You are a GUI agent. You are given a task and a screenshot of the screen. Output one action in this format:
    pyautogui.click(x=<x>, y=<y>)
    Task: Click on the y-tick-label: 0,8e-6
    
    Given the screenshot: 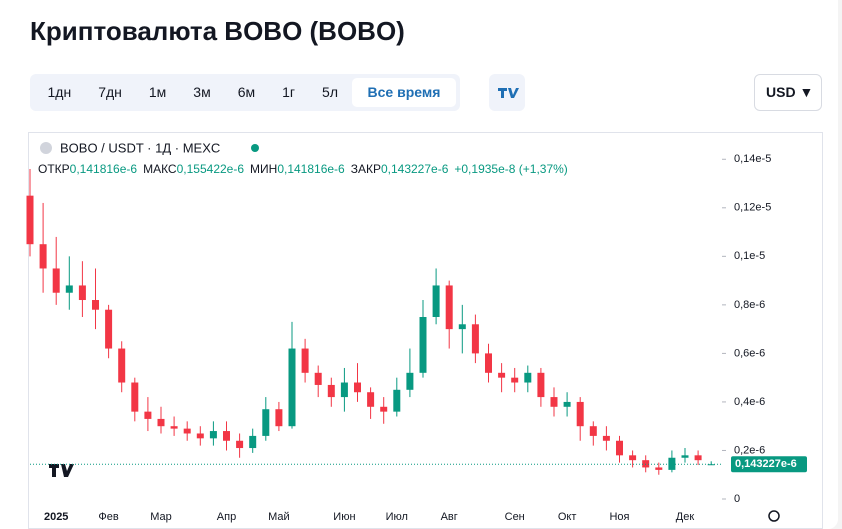 What is the action you would take?
    pyautogui.click(x=749, y=305)
    